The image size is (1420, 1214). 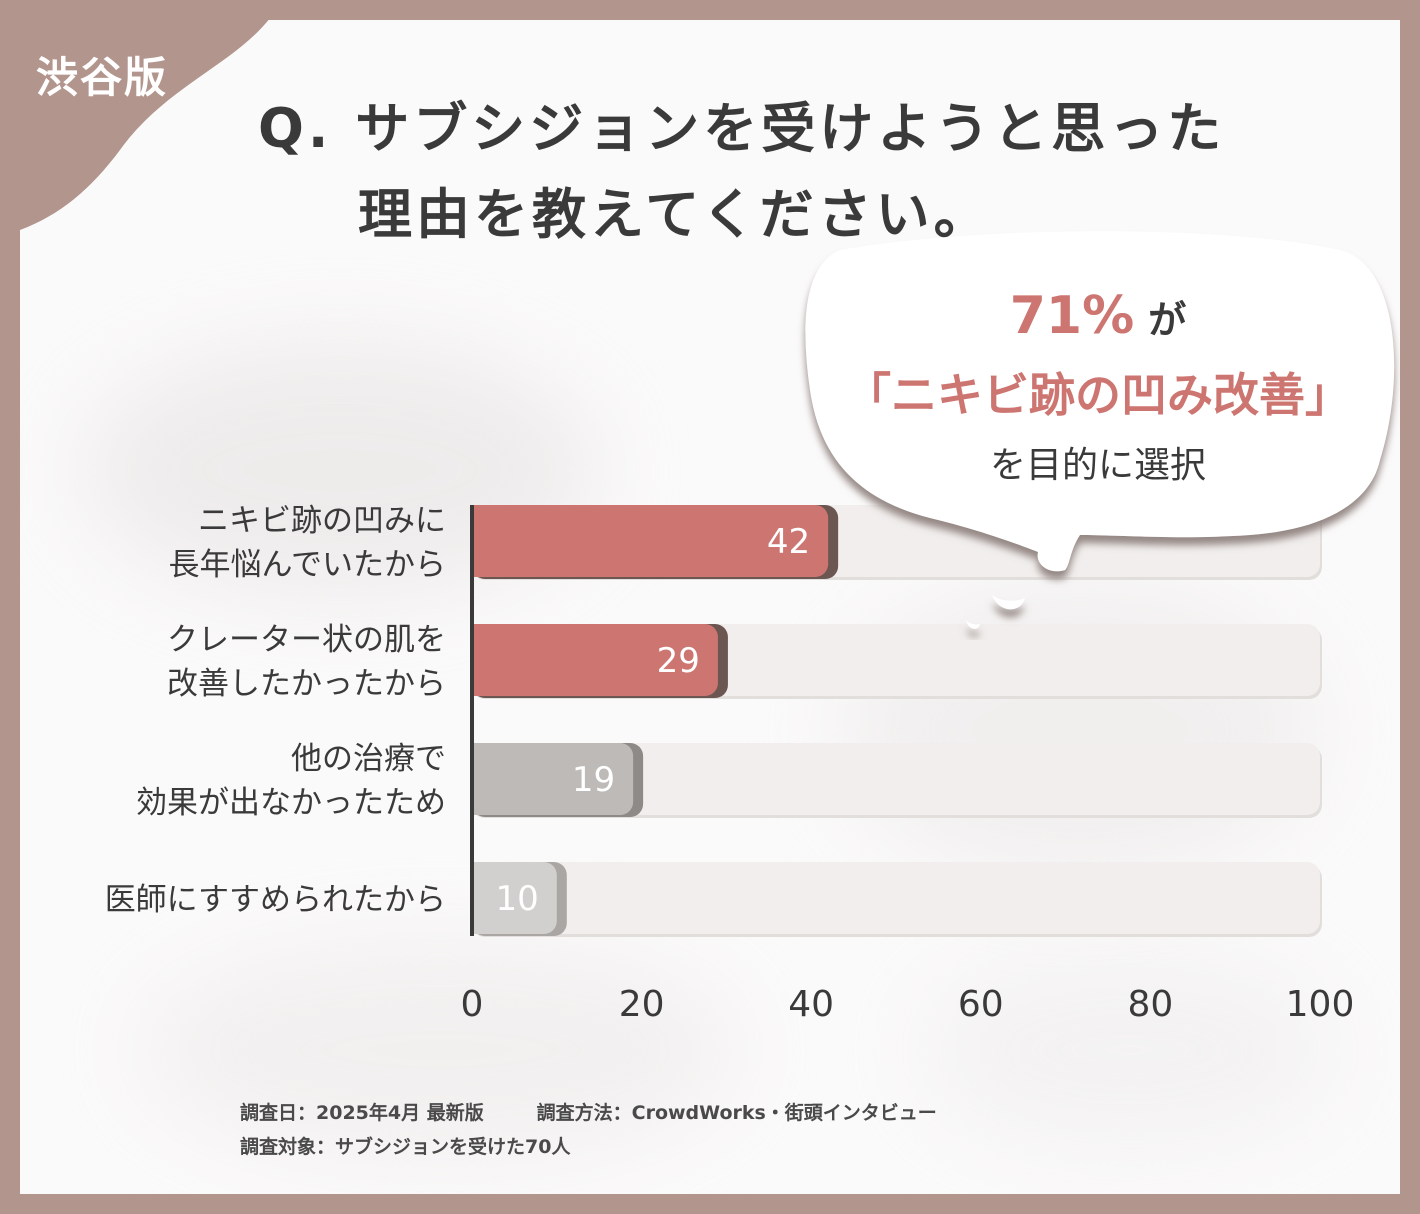 I want to click on footnote-line-1: 調査日：2025年4月 最新版 調査方法：CrowdWorks・街頭インタビュー, so click(x=588, y=1113).